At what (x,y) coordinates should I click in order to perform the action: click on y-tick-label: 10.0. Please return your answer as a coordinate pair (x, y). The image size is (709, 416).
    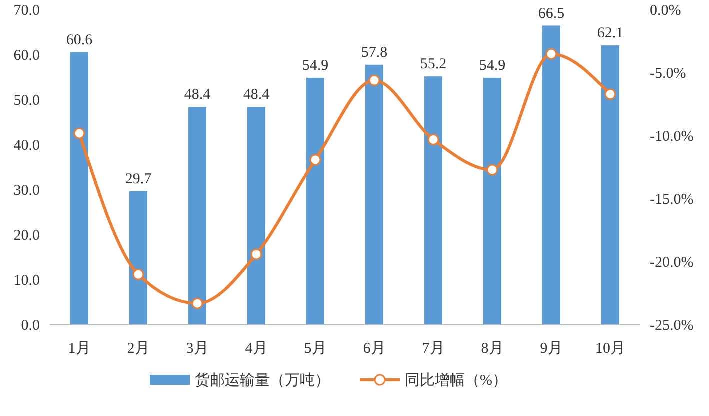
    Looking at the image, I should click on (27, 281).